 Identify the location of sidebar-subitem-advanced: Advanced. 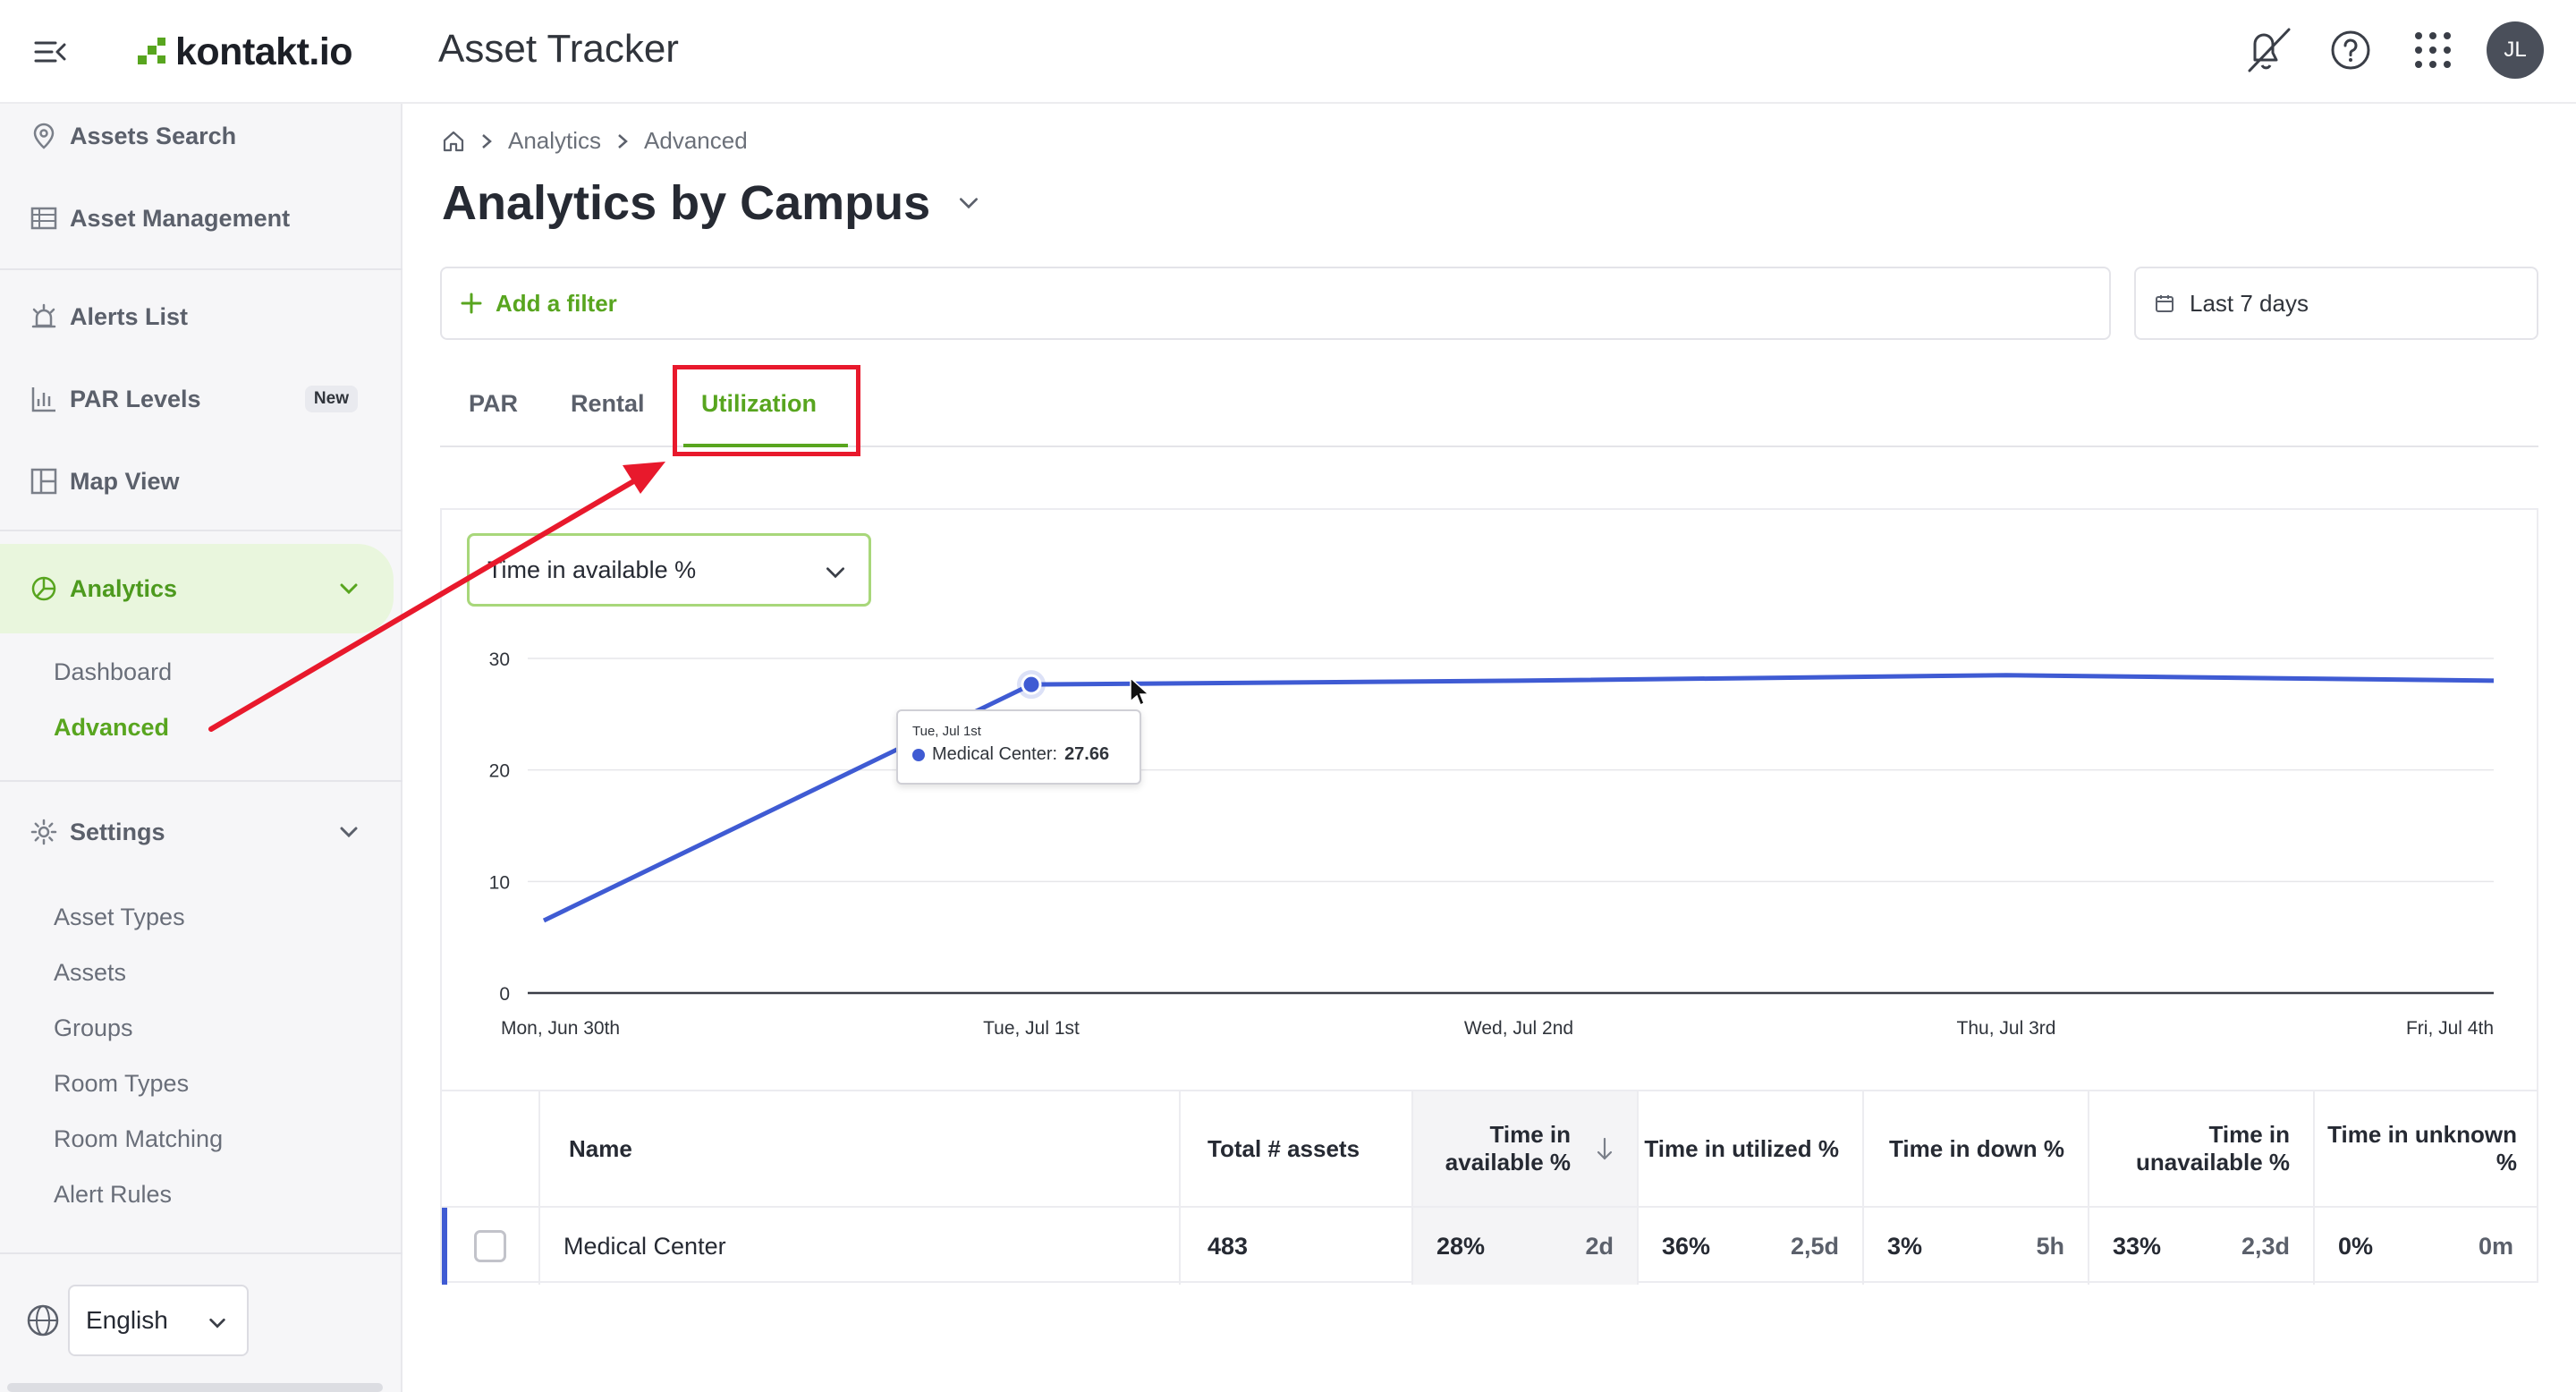
(112, 727).